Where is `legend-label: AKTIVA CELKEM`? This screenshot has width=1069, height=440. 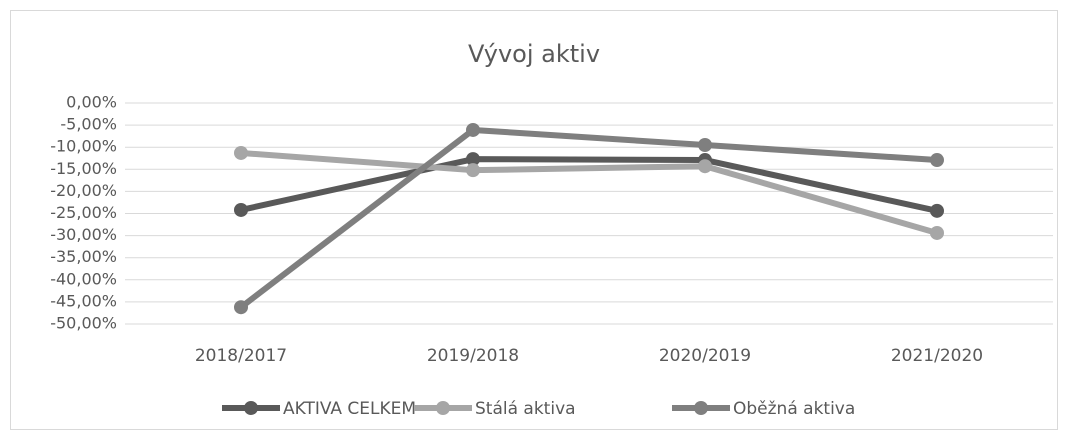
legend-label: AKTIVA CELKEM is located at coordinates (349, 409).